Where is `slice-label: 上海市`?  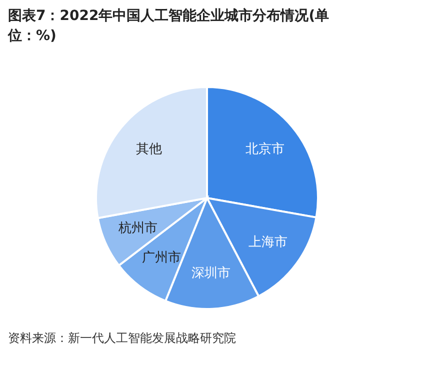
slice-label: 上海市 is located at coordinates (268, 242).